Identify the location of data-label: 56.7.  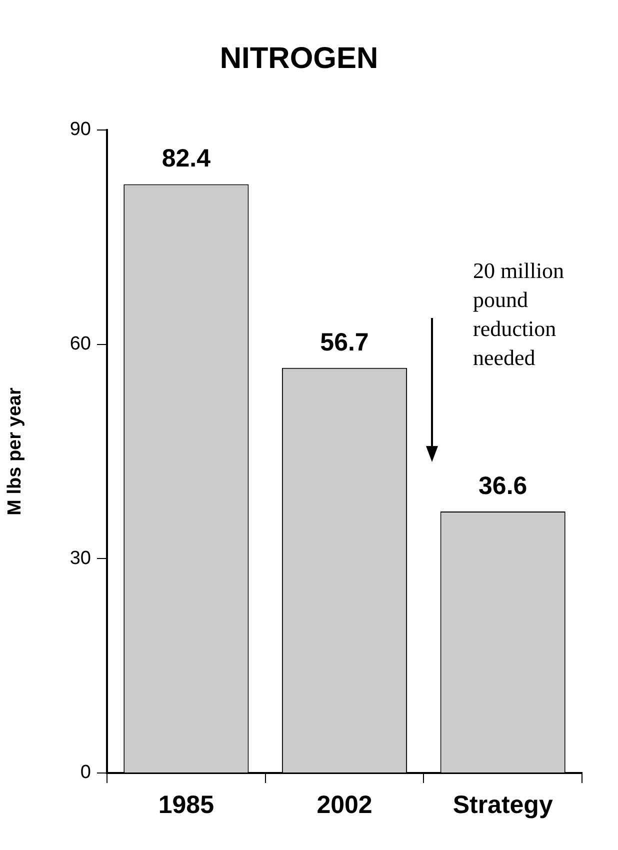
(344, 342).